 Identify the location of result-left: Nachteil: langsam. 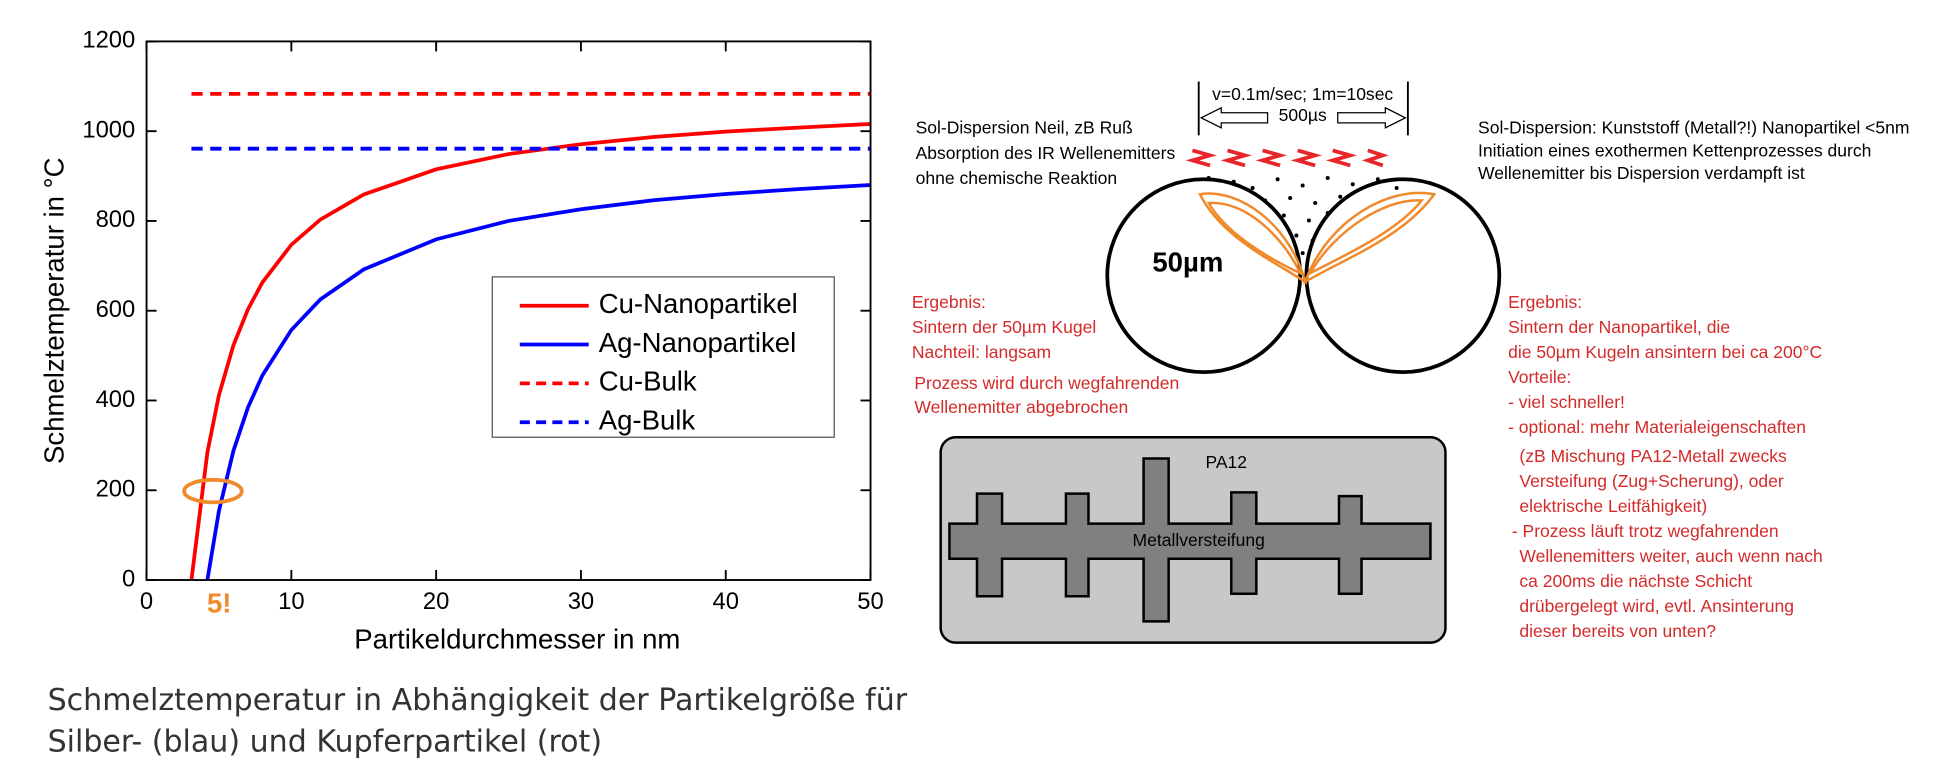
(981, 352).